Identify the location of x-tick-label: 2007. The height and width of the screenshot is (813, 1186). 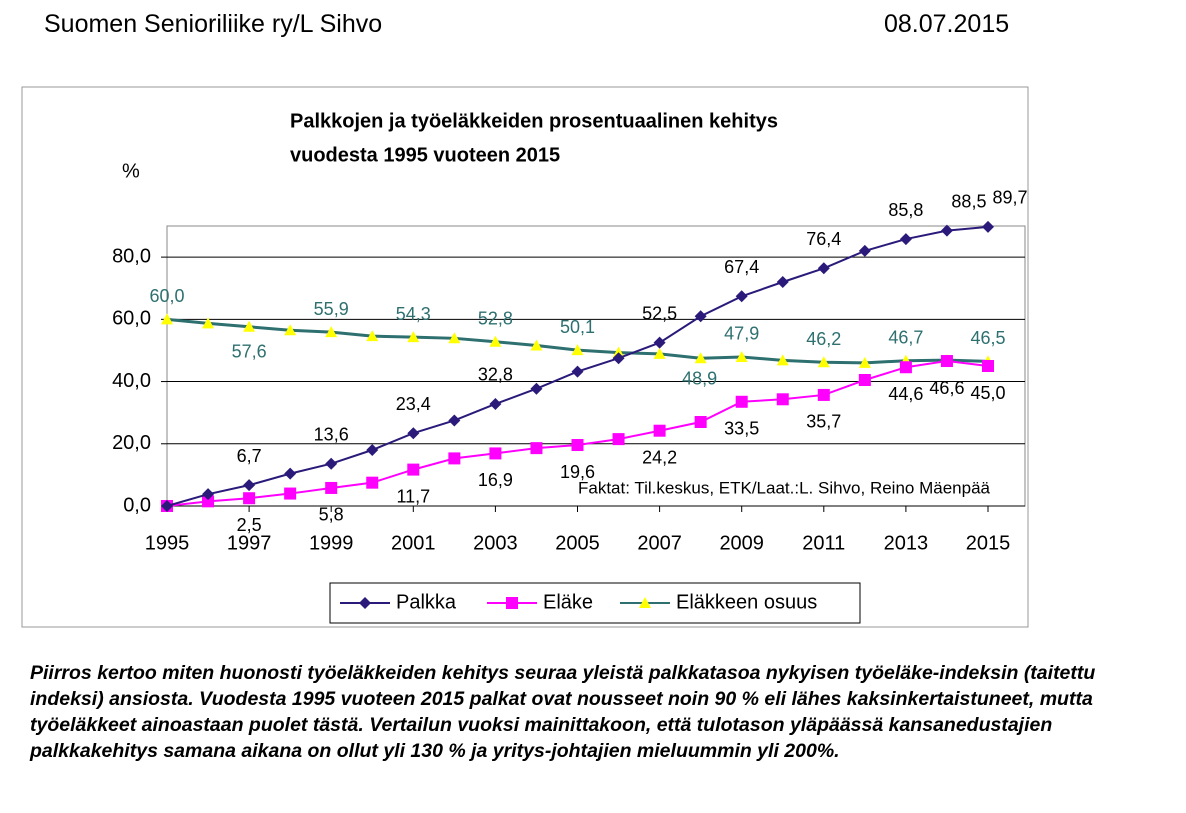
(659, 543).